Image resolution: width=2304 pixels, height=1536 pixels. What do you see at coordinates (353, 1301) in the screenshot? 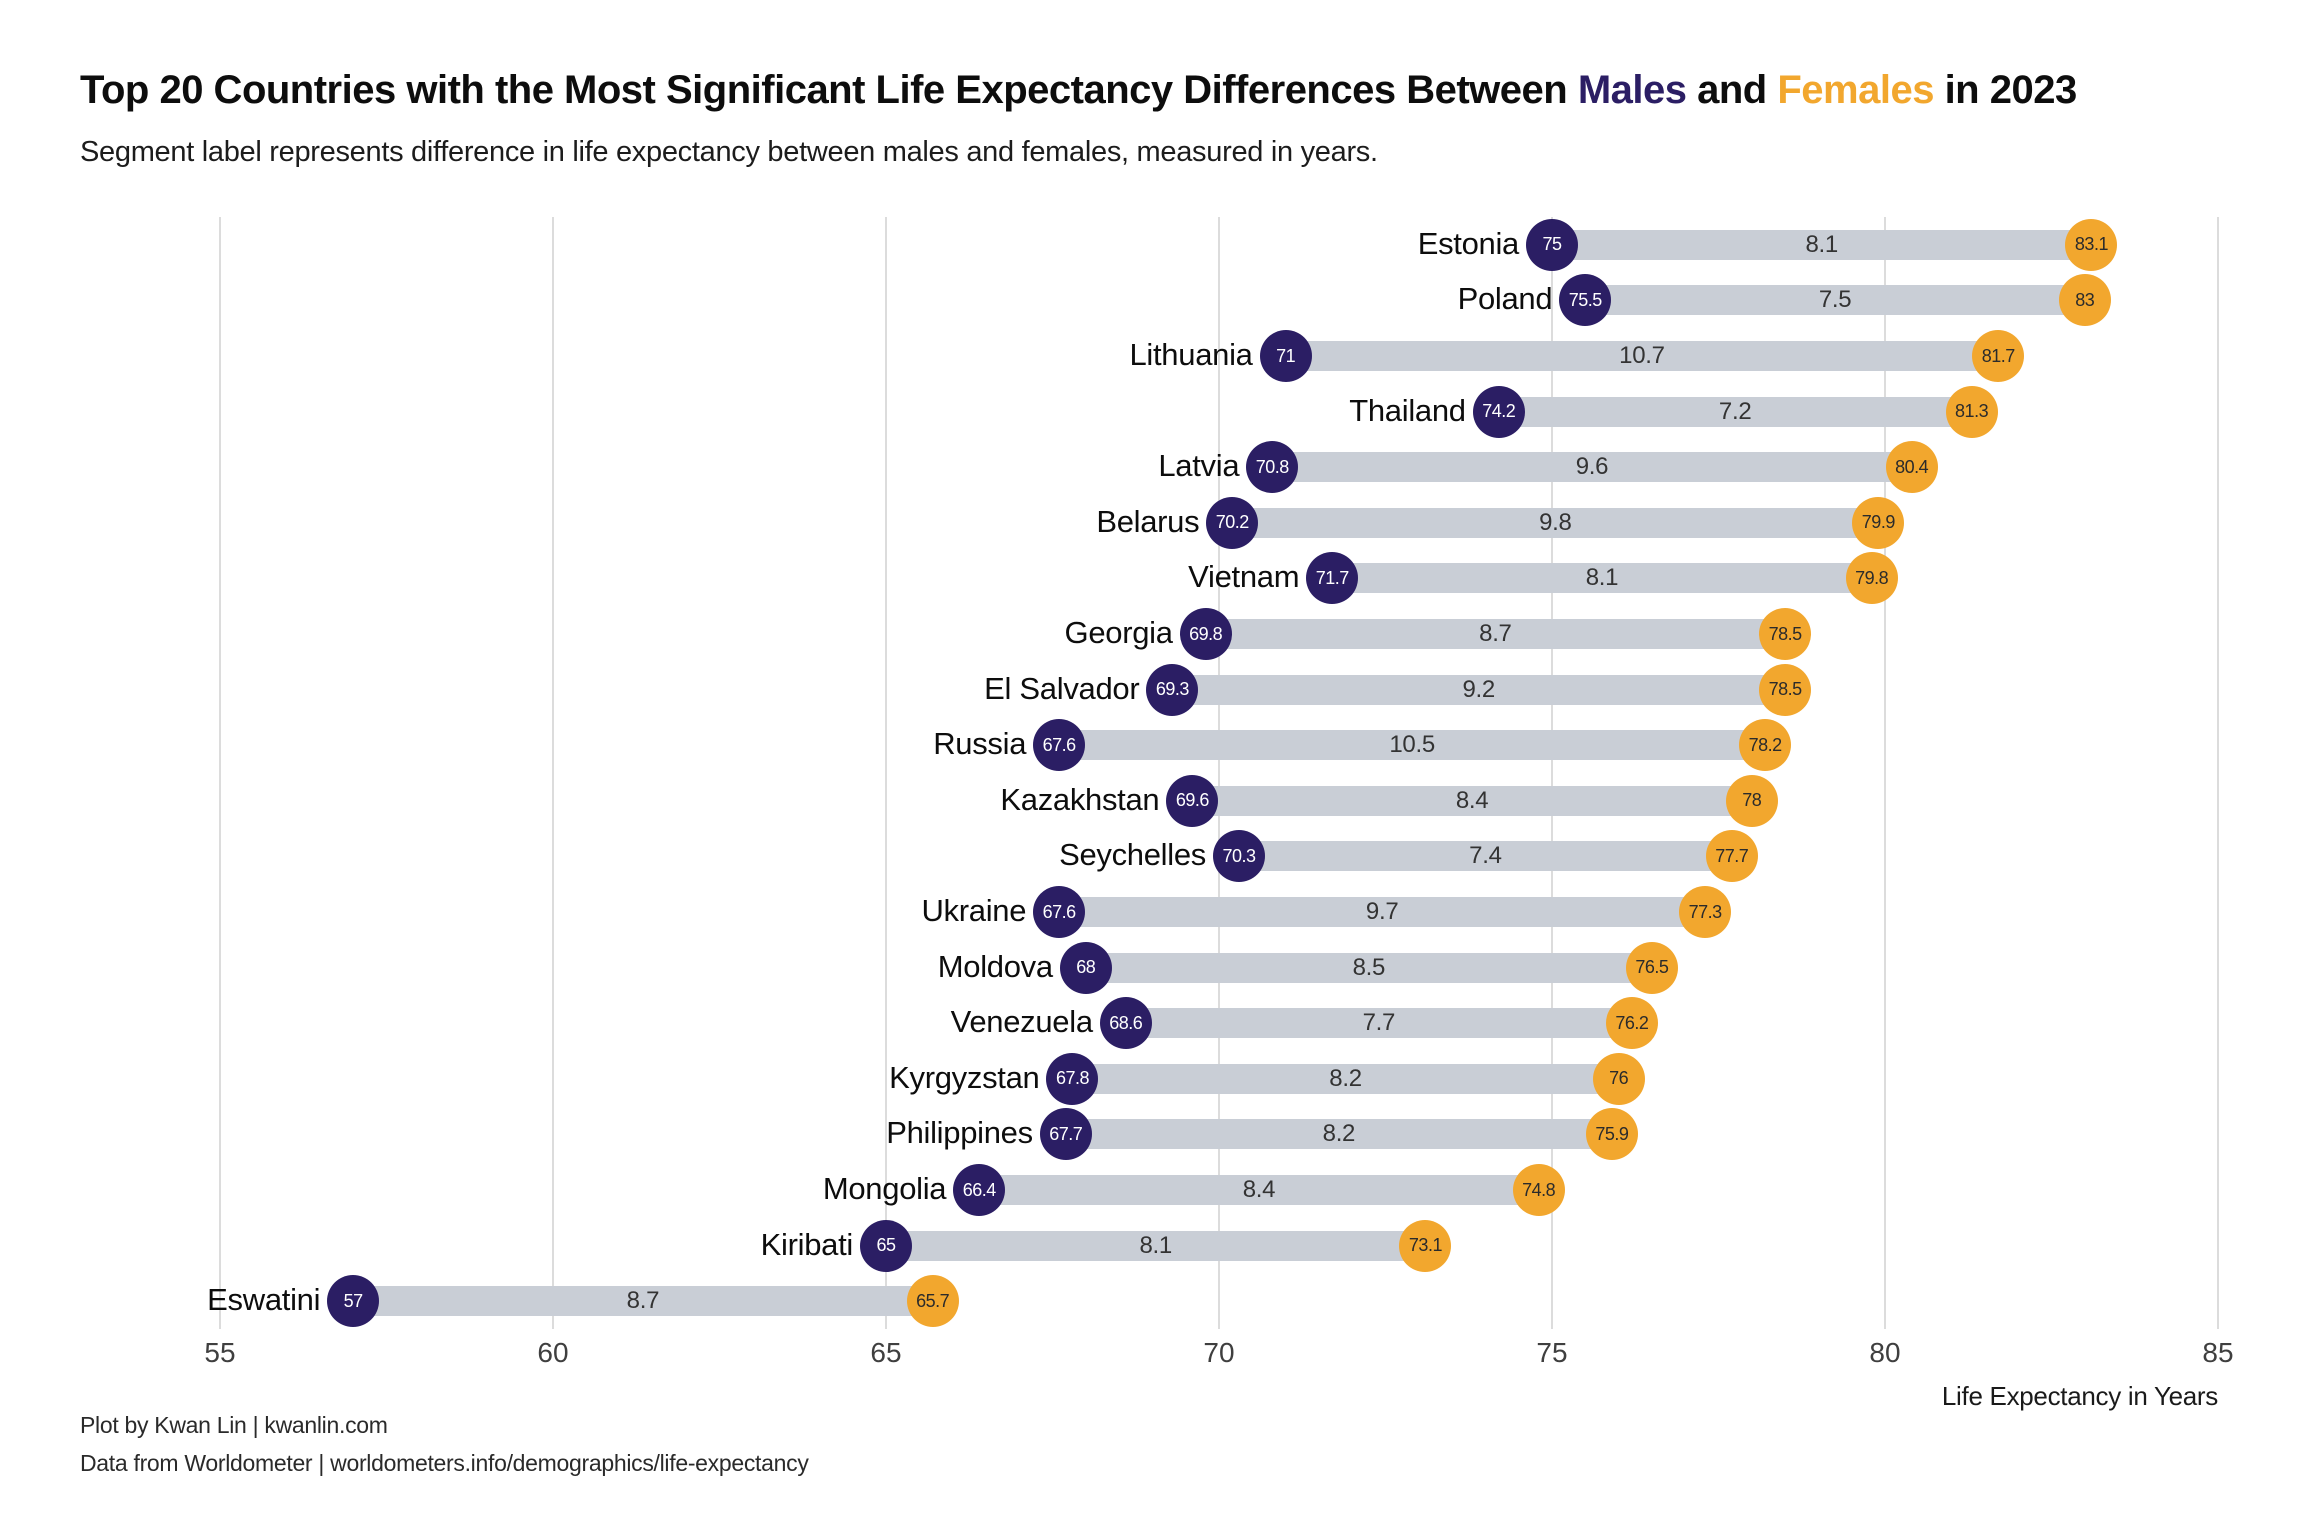
I see `male-dot: 57` at bounding box center [353, 1301].